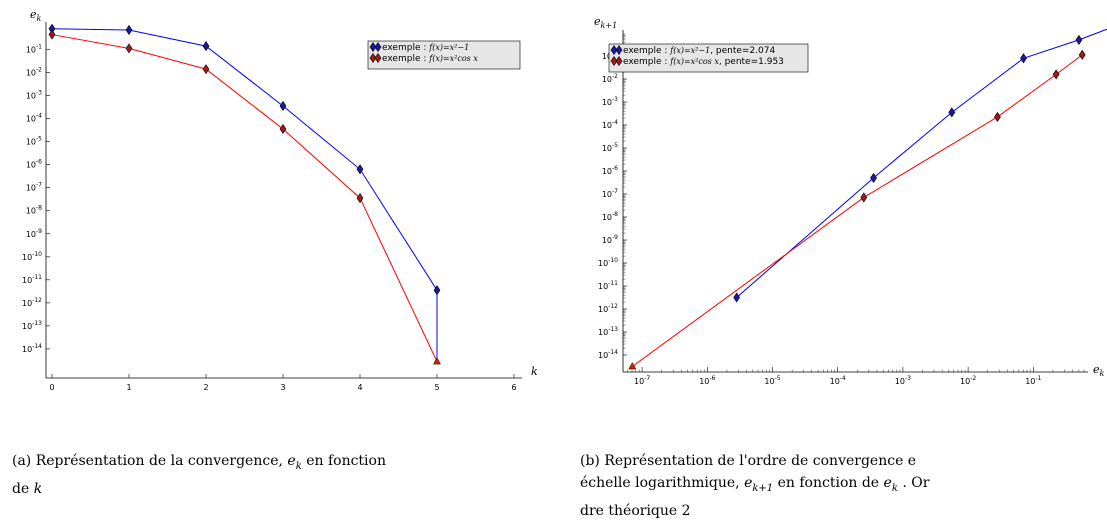 This screenshot has height=529, width=1107. What do you see at coordinates (34, 210) in the screenshot?
I see `y-tick-label-a-7: 10⁻⁸` at bounding box center [34, 210].